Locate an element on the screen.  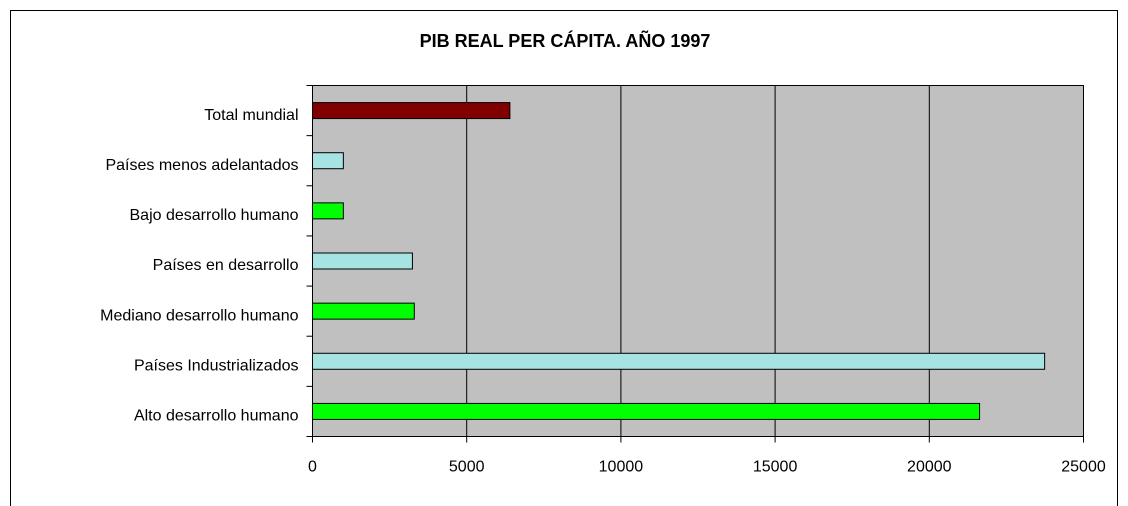
y-tick-label: Países Industrializados is located at coordinates (216, 366).